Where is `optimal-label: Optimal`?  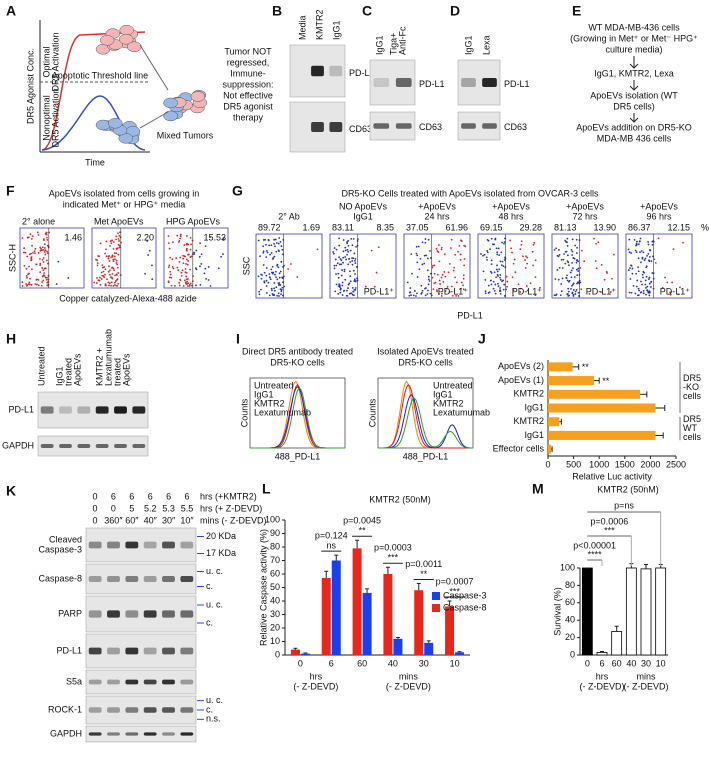 optimal-label: Optimal is located at coordinates (46, 61).